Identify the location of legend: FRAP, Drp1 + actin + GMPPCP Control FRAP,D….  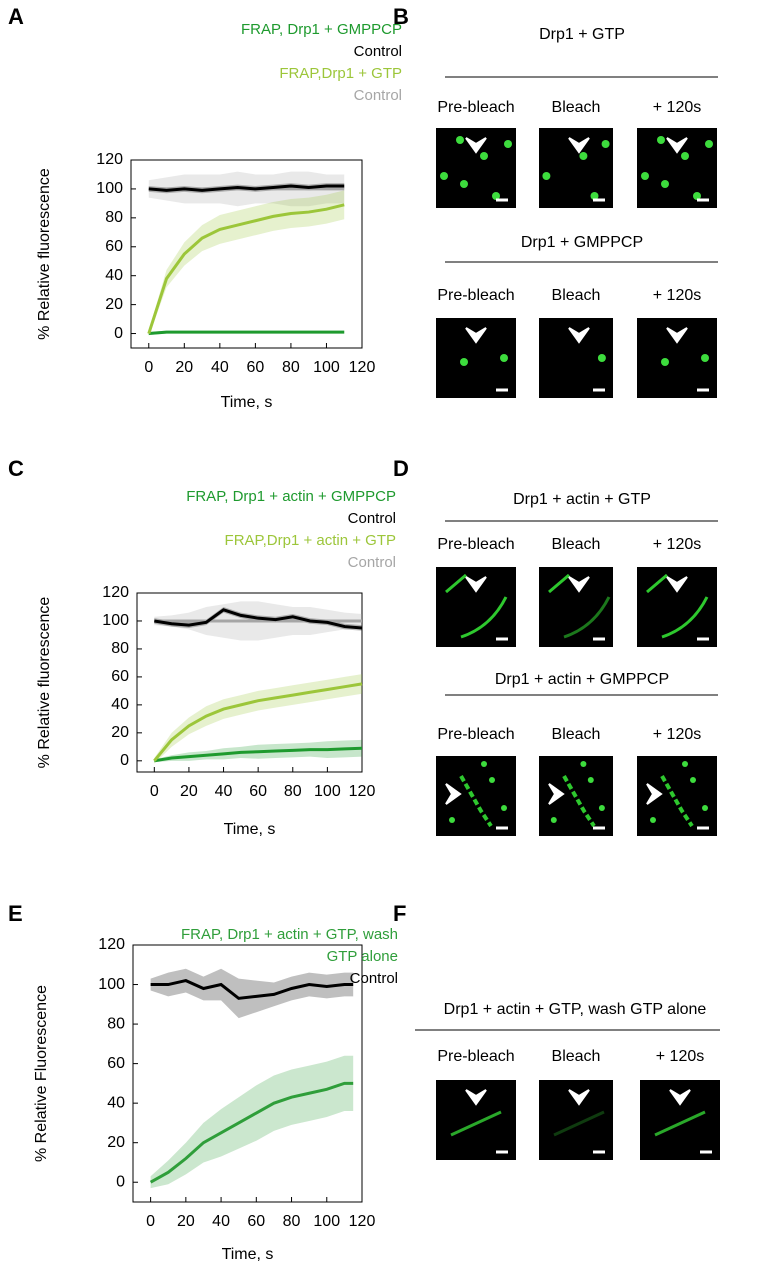
(236, 530).